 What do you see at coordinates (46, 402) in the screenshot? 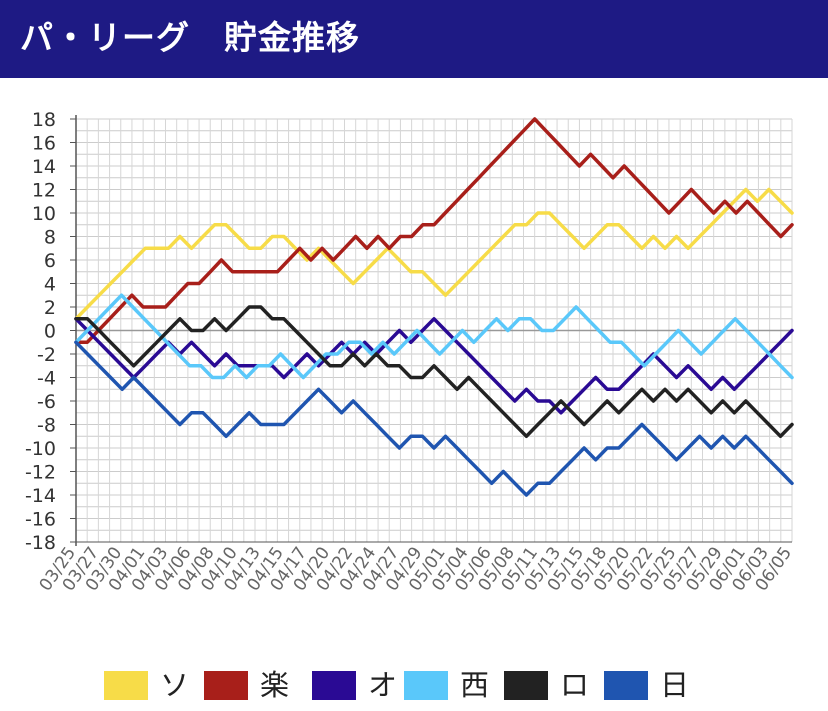
I see `y-tick-label: -6` at bounding box center [46, 402].